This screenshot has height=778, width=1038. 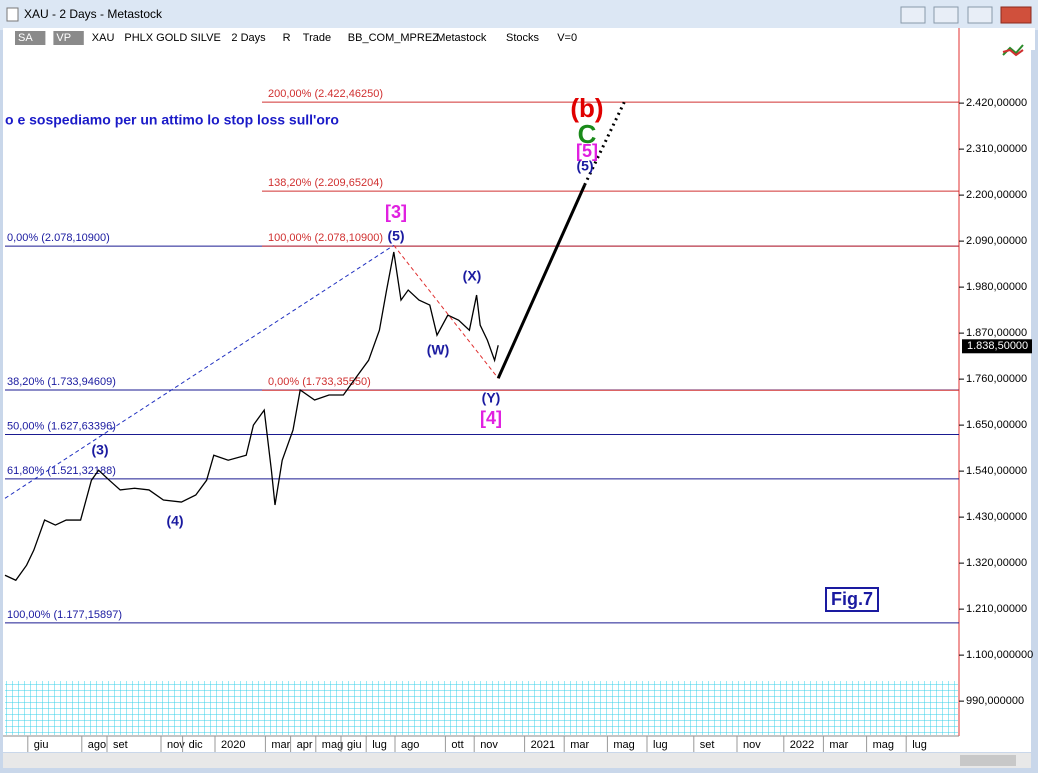 I want to click on y-tick-label: 1.650,00000, so click(x=996, y=425).